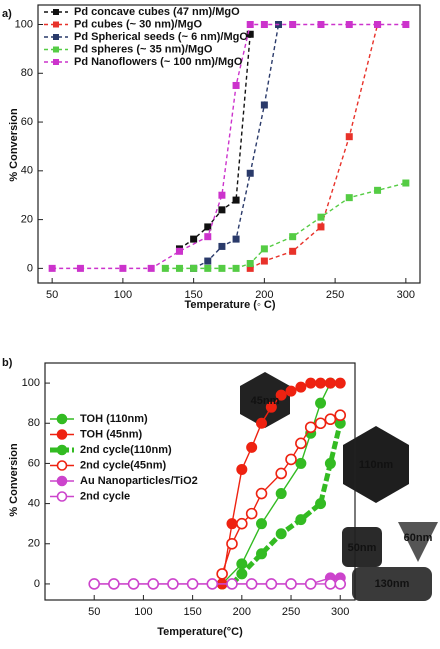 The image size is (440, 649). What do you see at coordinates (34, 503) in the screenshot?
I see `y-tick-label: 40` at bounding box center [34, 503].